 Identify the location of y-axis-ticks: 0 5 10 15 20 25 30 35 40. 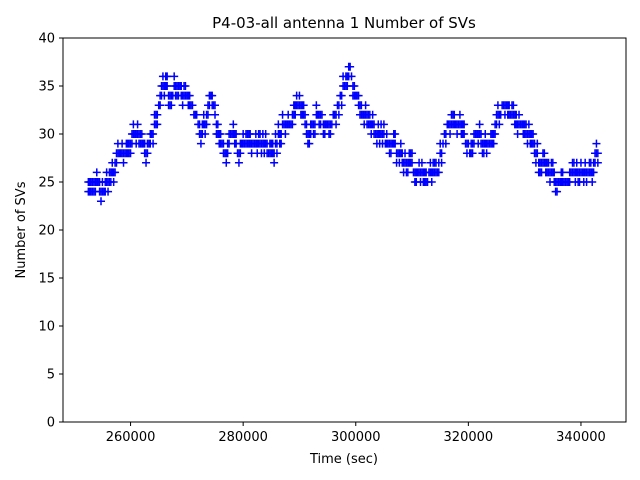
(50, 231).